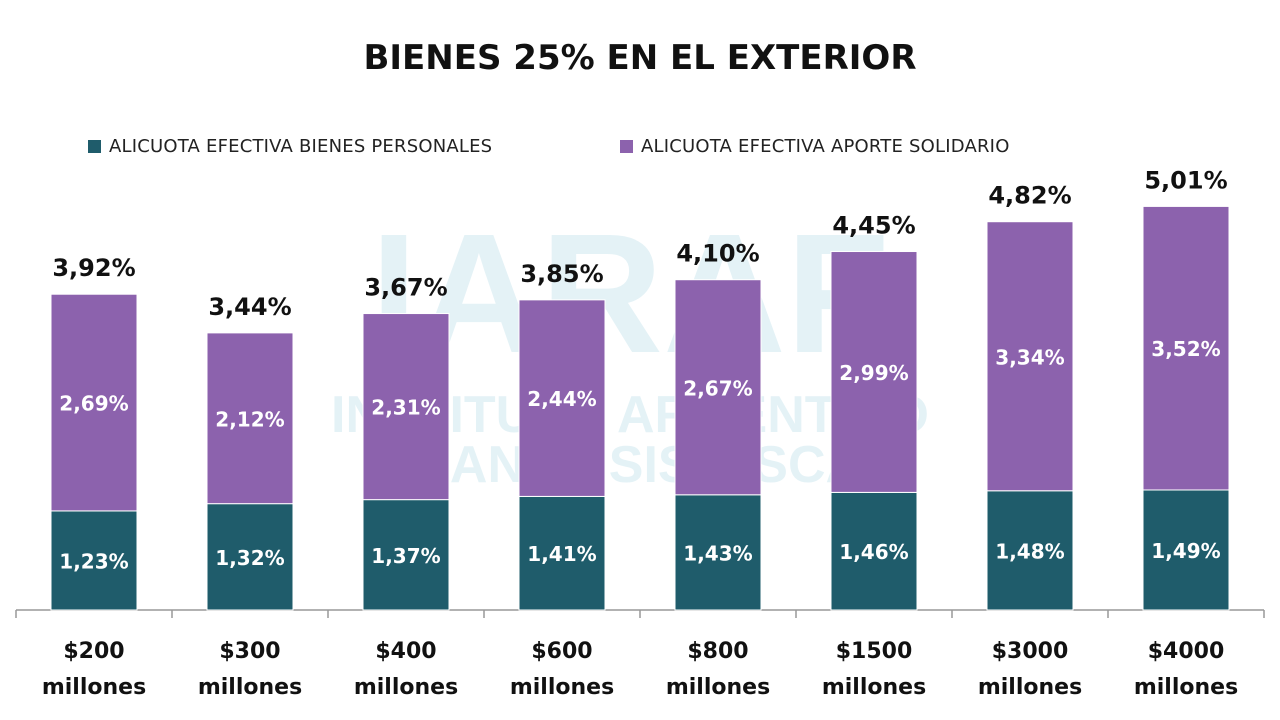 This screenshot has width=1280, height=720. I want to click on data-label-bienes-personales: 1,37%, so click(405, 556).